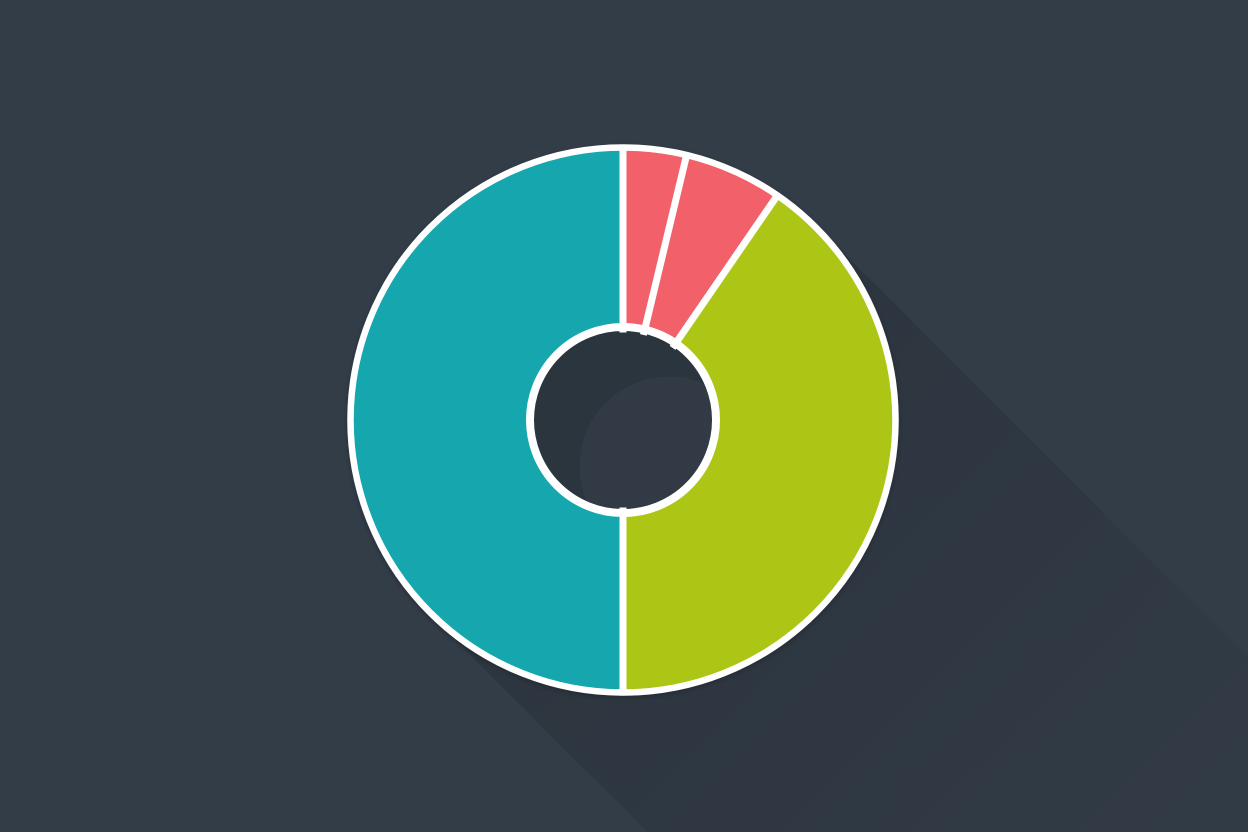 This screenshot has height=832, width=1248. I want to click on inner-ring, so click(623, 420).